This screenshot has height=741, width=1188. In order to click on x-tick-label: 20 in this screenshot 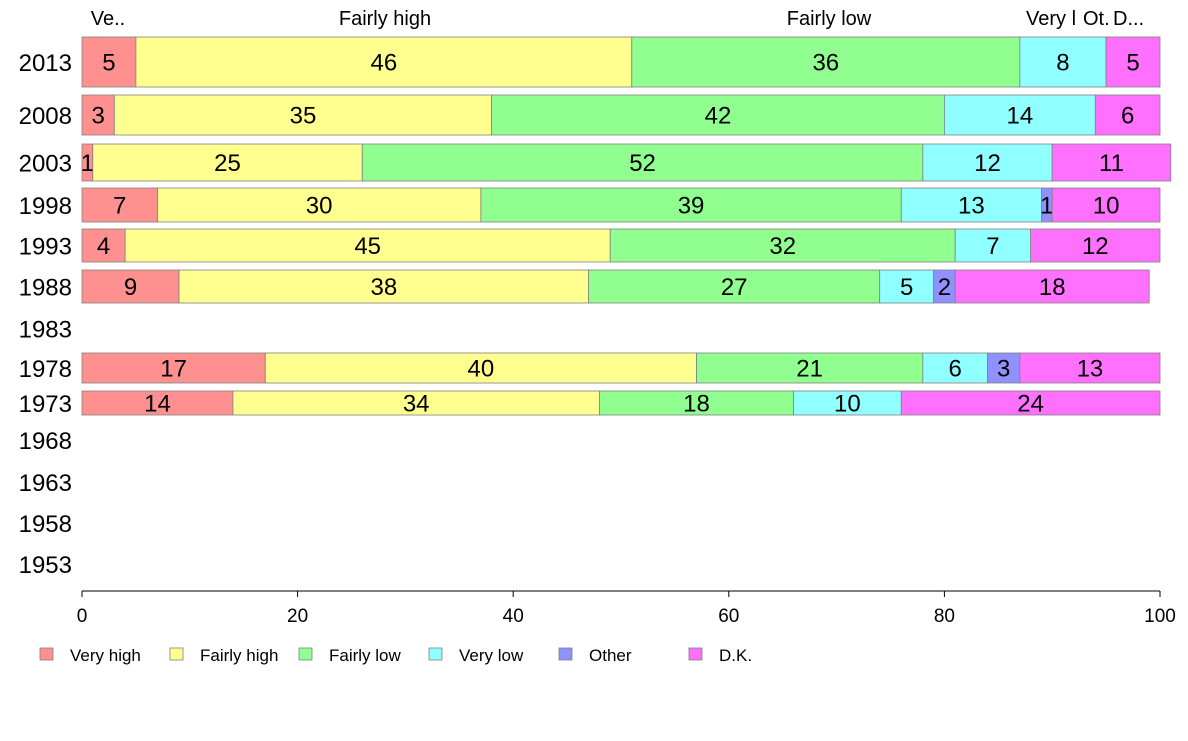, I will do `click(297, 616)`.